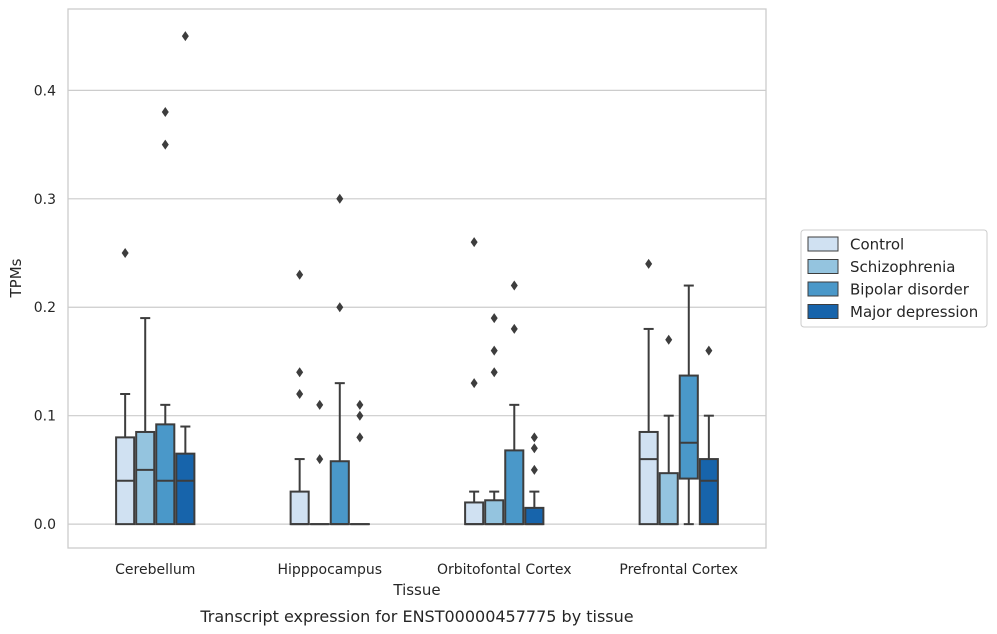 This screenshot has width=997, height=634. What do you see at coordinates (678, 570) in the screenshot?
I see `x-tick-label: Prefrontal Cortex` at bounding box center [678, 570].